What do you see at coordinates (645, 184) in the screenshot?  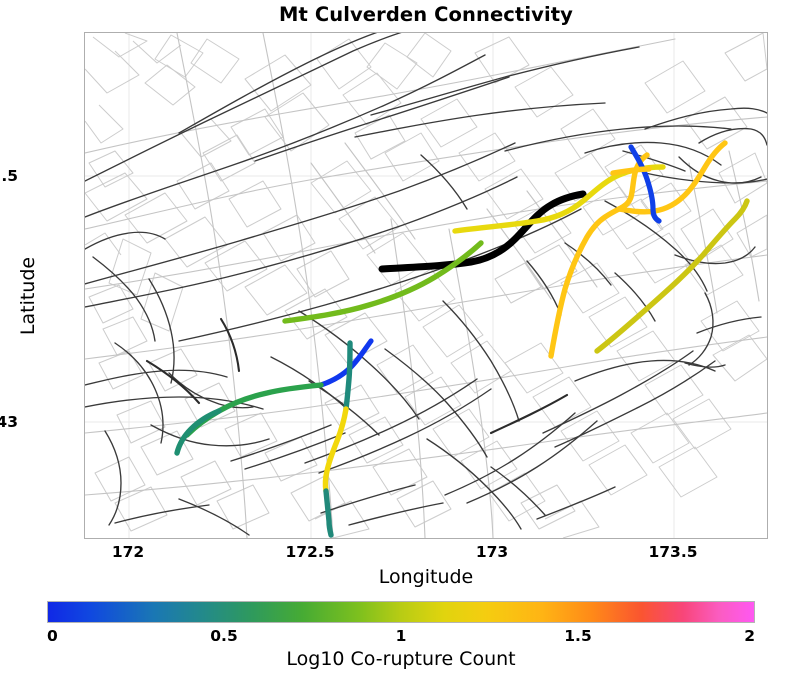 I see `fault-trace-blue-northeast` at bounding box center [645, 184].